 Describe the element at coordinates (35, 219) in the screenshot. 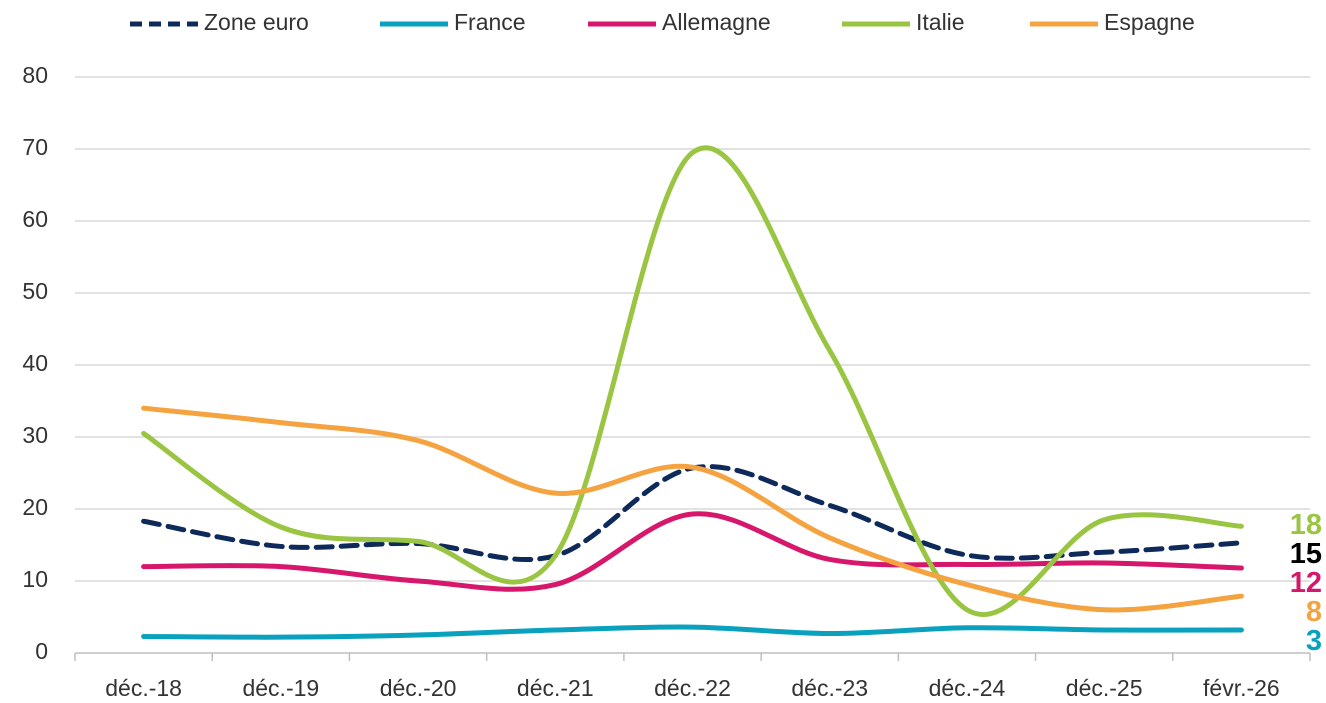

I see `y-tick-label: 60` at that location.